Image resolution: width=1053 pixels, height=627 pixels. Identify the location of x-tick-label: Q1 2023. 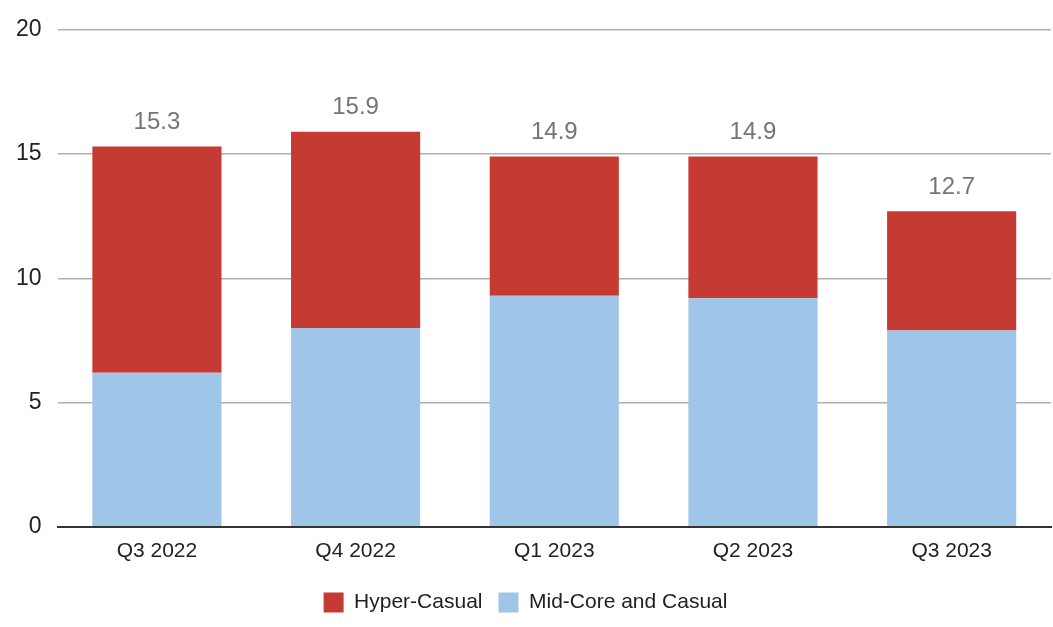
(554, 550).